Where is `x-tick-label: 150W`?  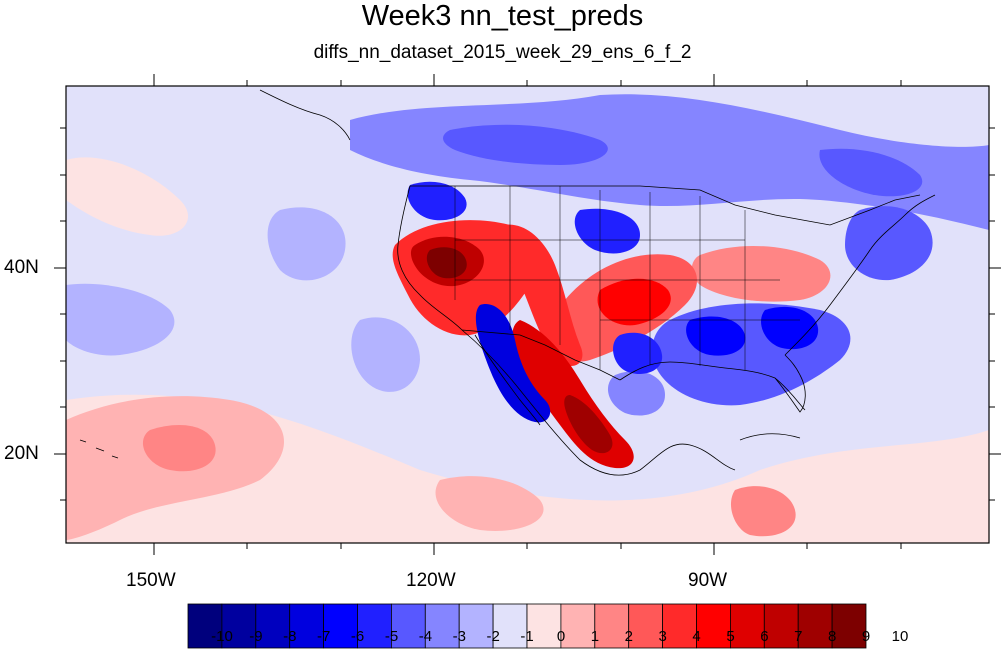 x-tick-label: 150W is located at coordinates (151, 580).